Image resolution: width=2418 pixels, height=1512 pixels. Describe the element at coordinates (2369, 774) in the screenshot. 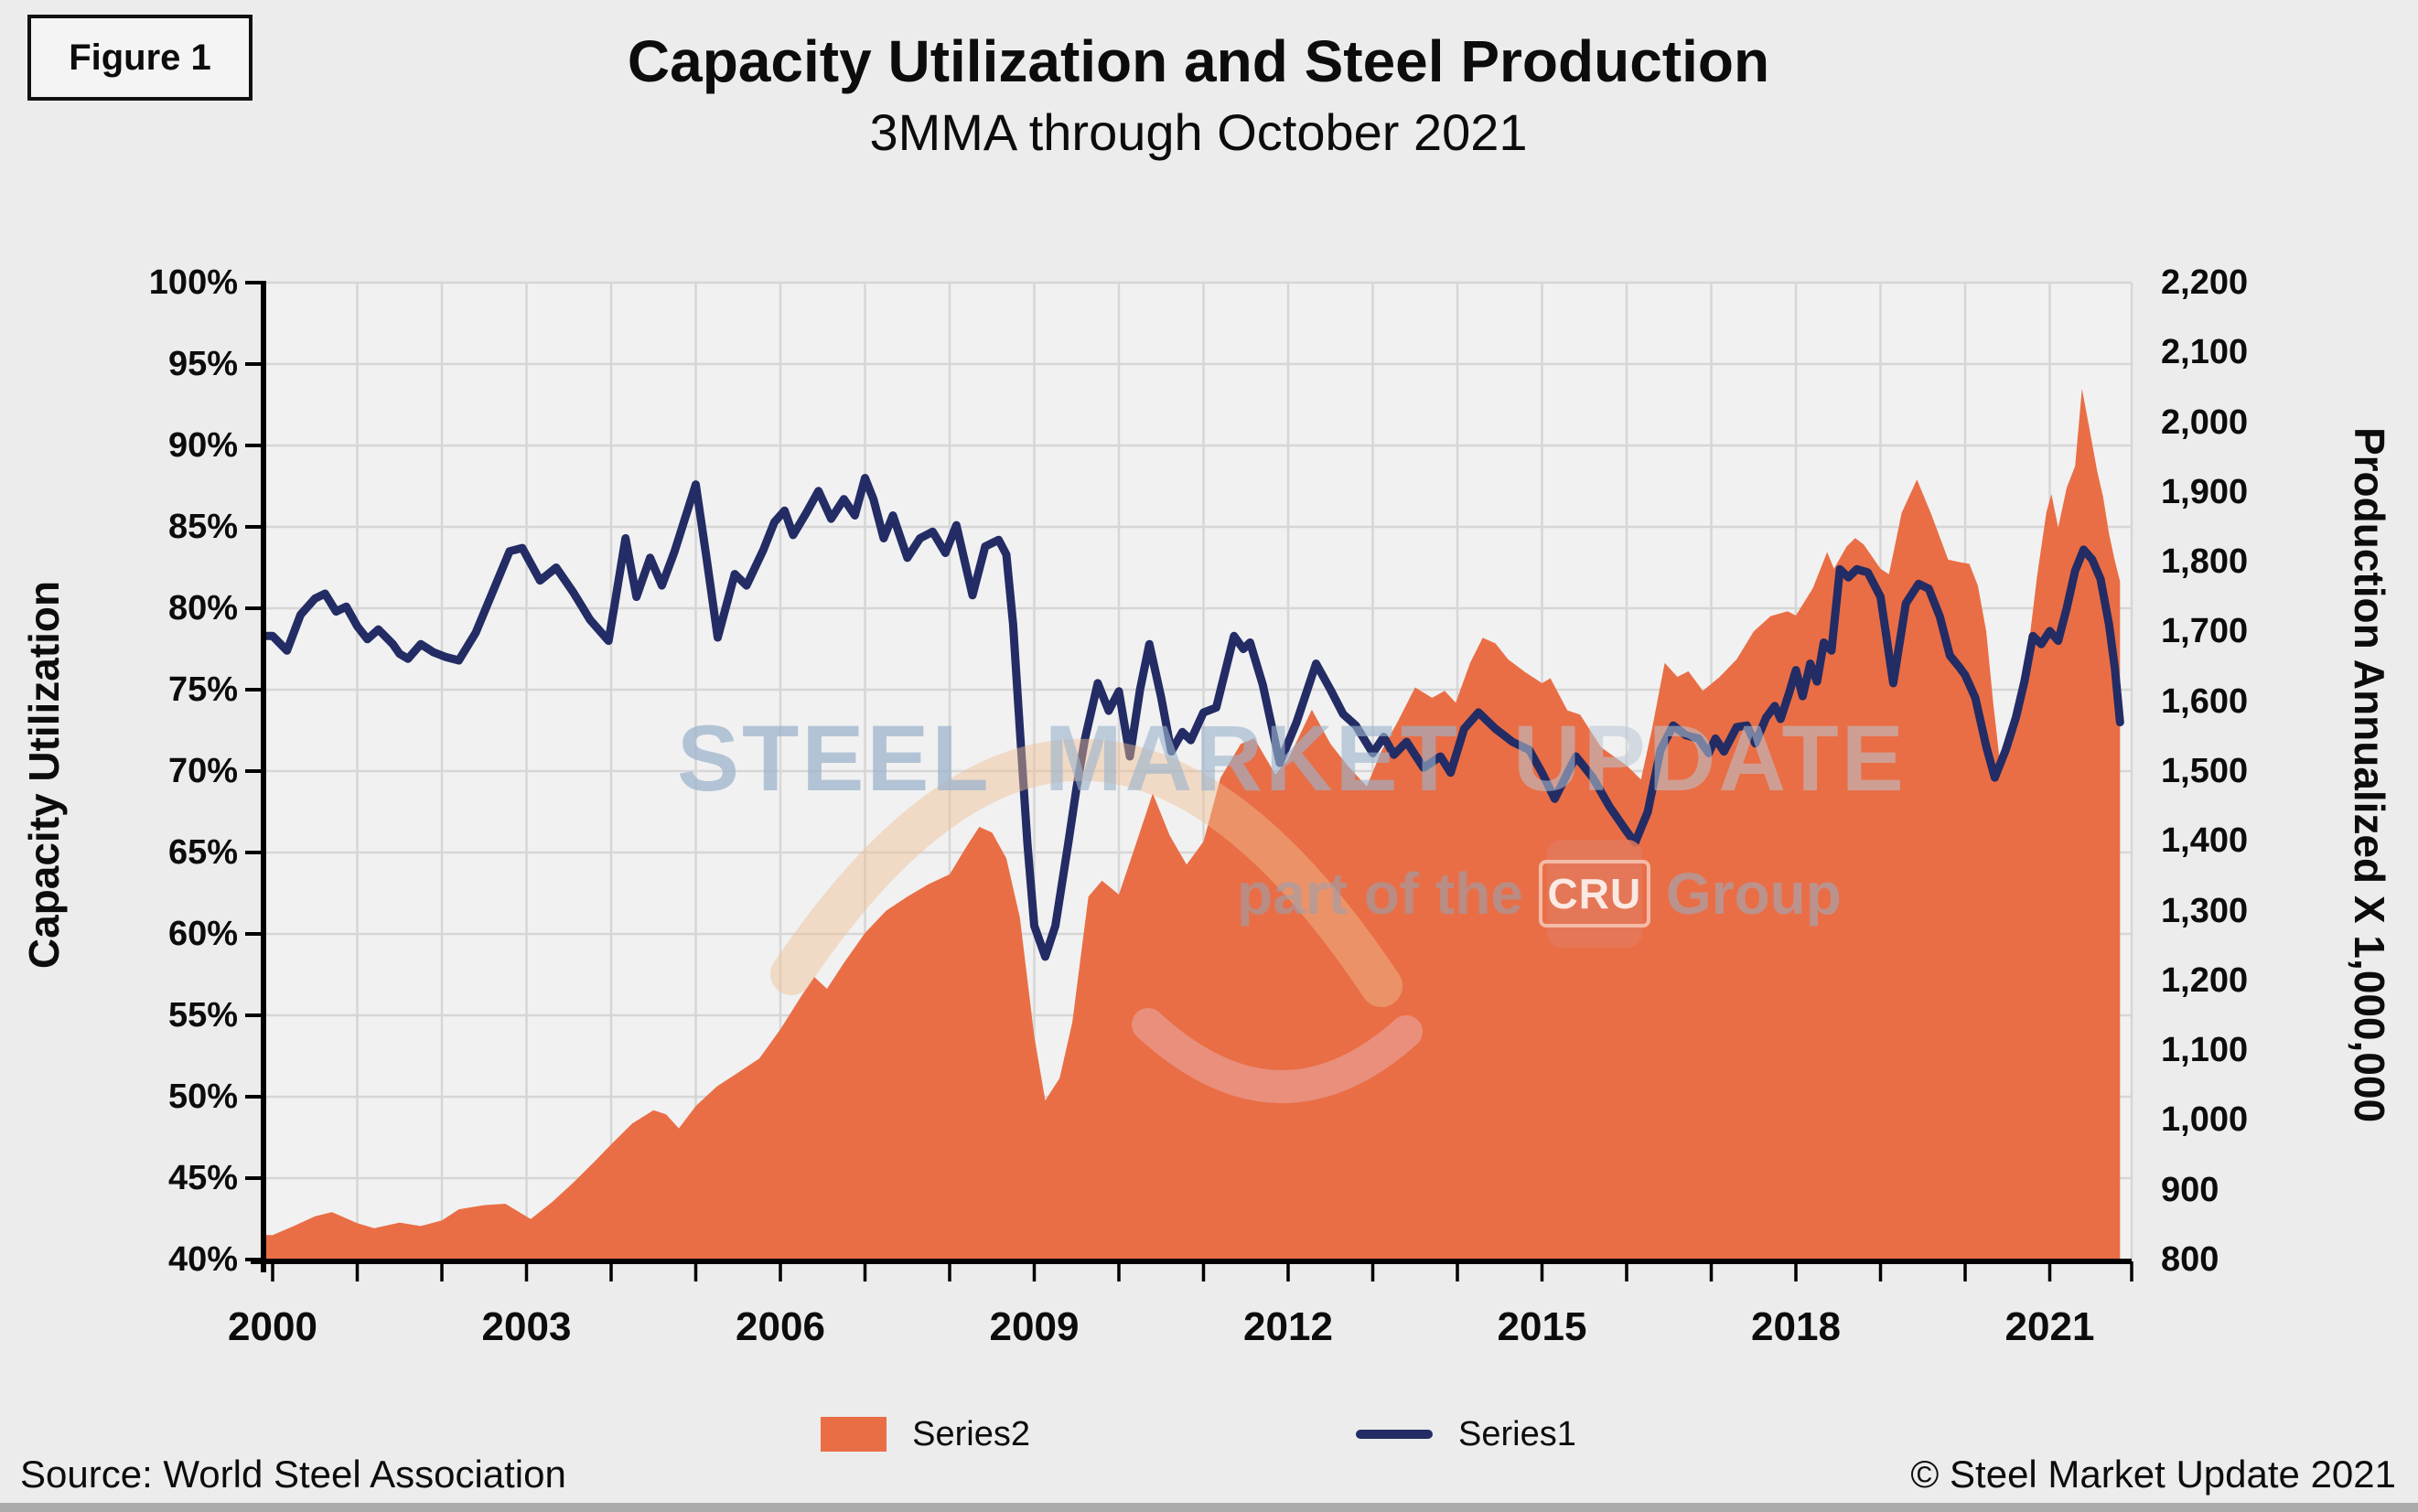

I see `y-axis-right-title: Production Annualized X 1,000,000` at that location.